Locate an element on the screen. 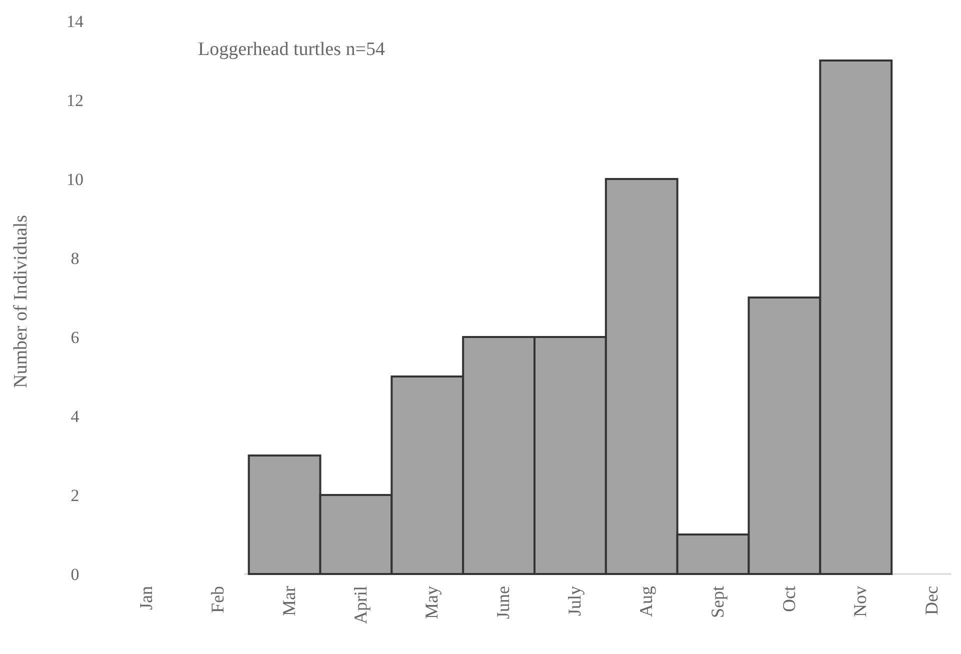  y-tick-label: 6 is located at coordinates (75, 337).